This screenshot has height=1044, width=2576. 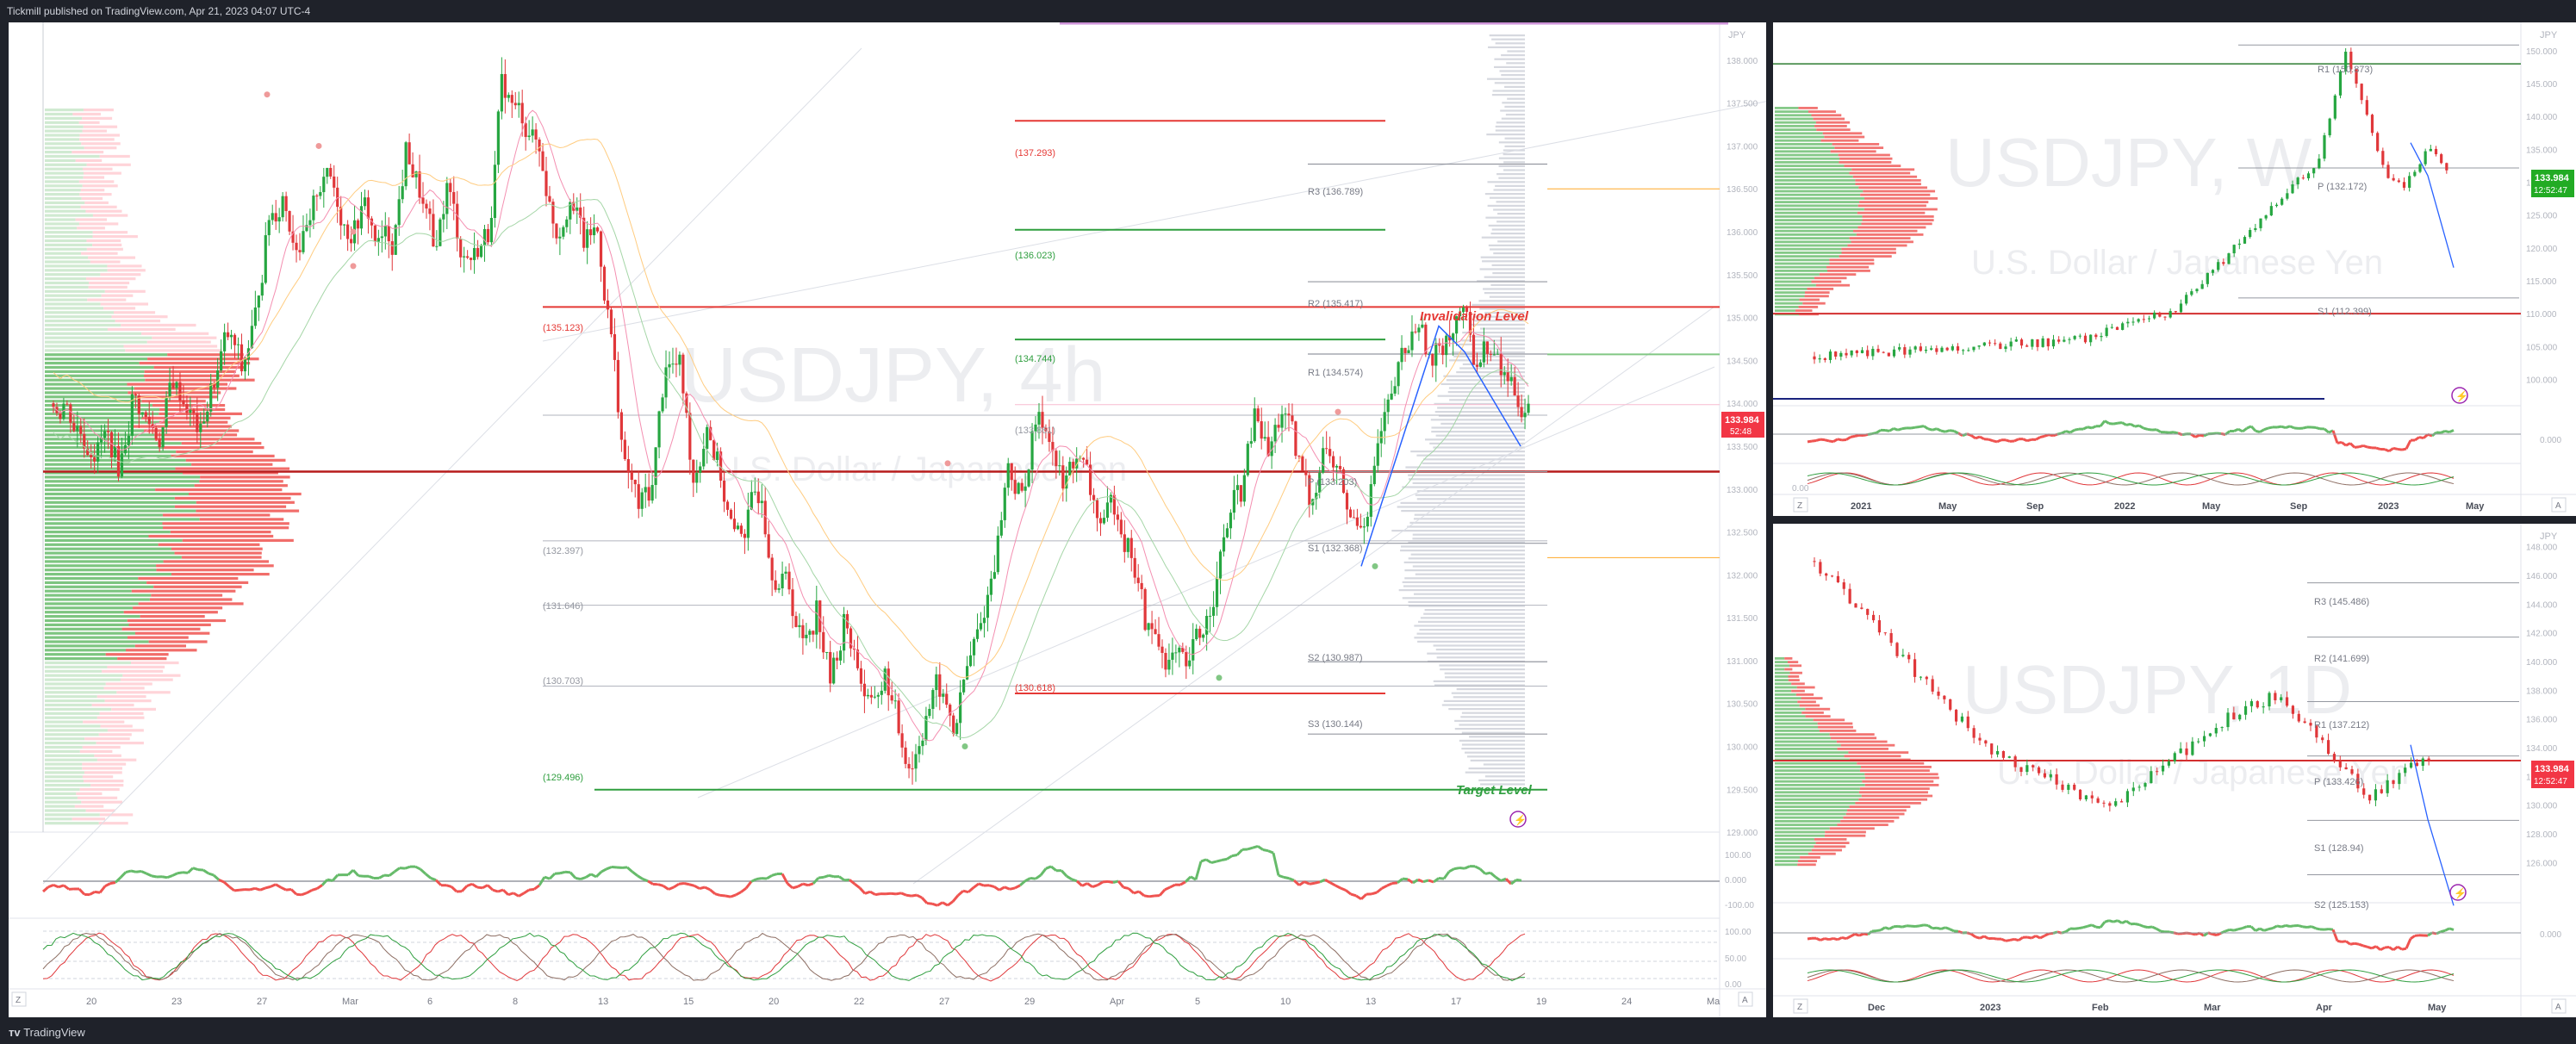 What do you see at coordinates (2559, 1006) in the screenshot?
I see `auto-scale-button-daily` at bounding box center [2559, 1006].